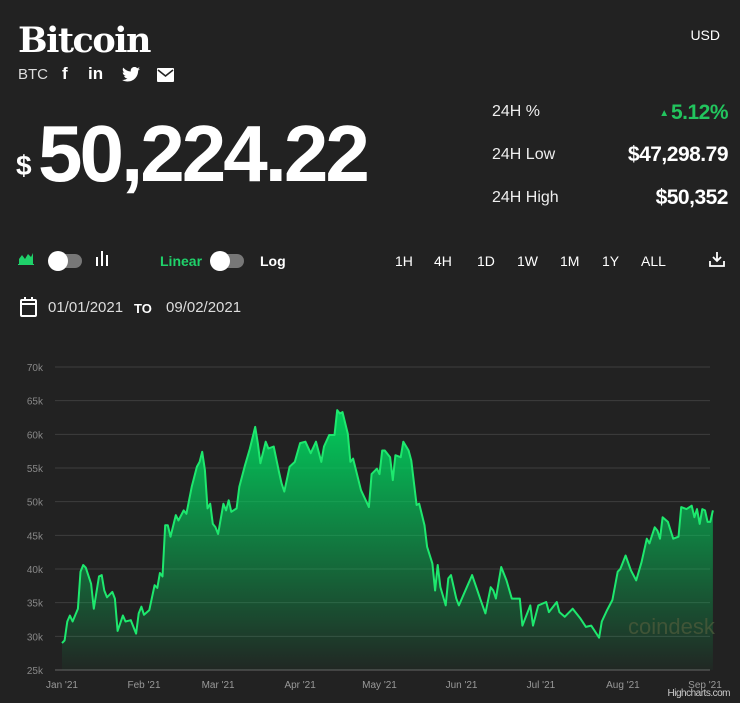 Image resolution: width=740 pixels, height=703 pixels. Describe the element at coordinates (379, 685) in the screenshot. I see `x-tick-label: May '21` at that location.